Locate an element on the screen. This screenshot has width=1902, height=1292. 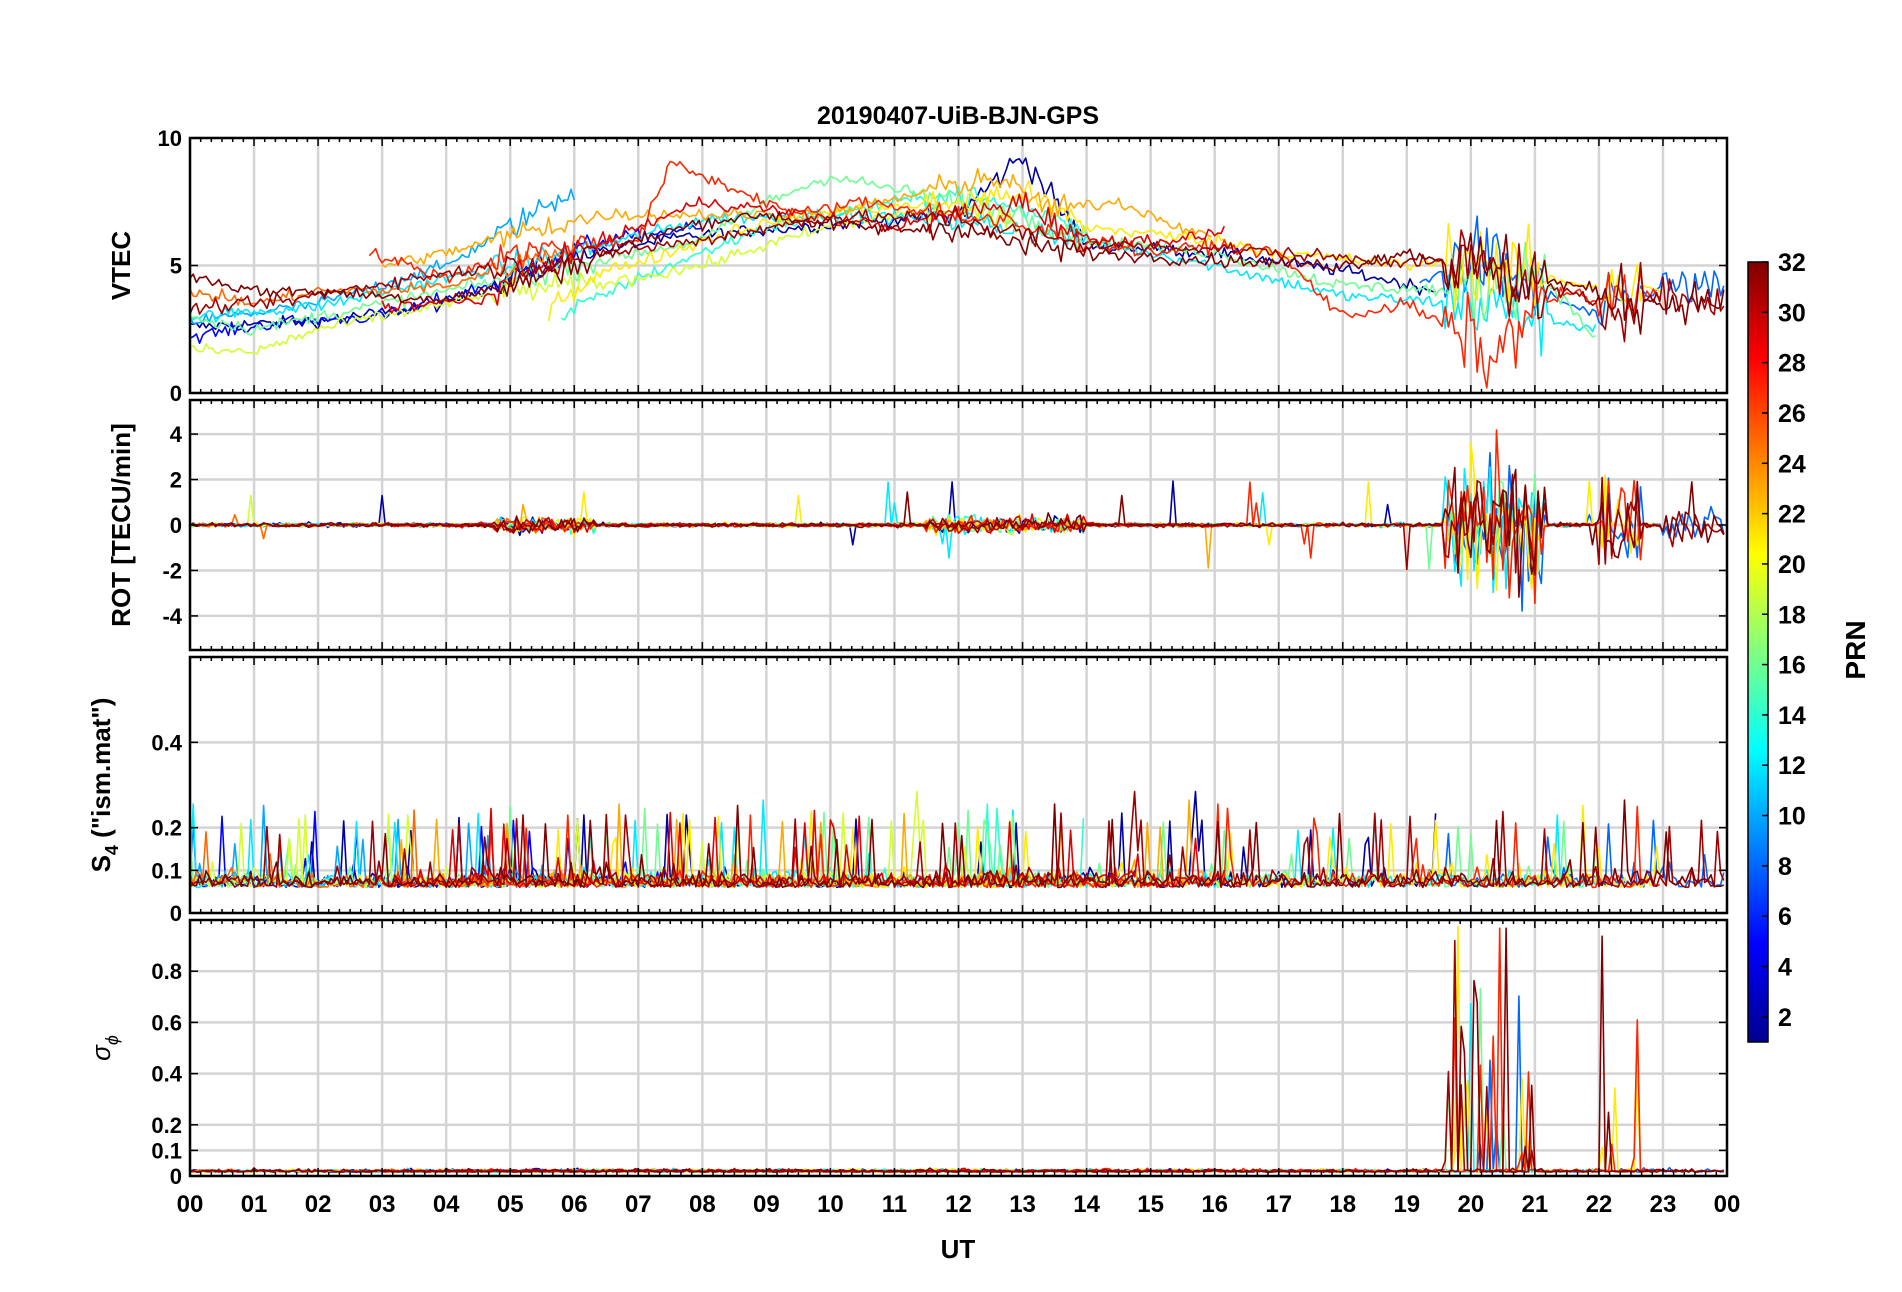
colorbar-tick-label: 28 is located at coordinates (1792, 364).